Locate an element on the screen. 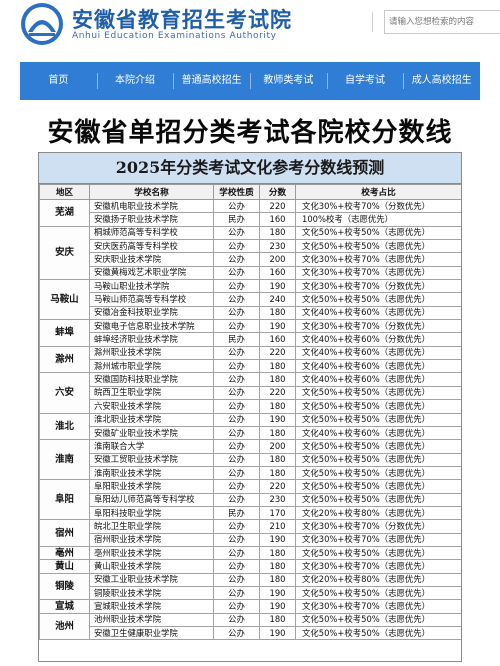 The width and height of the screenshot is (500, 666). school-name-cell: 桐城师范高等专科学校 is located at coordinates (151, 233).